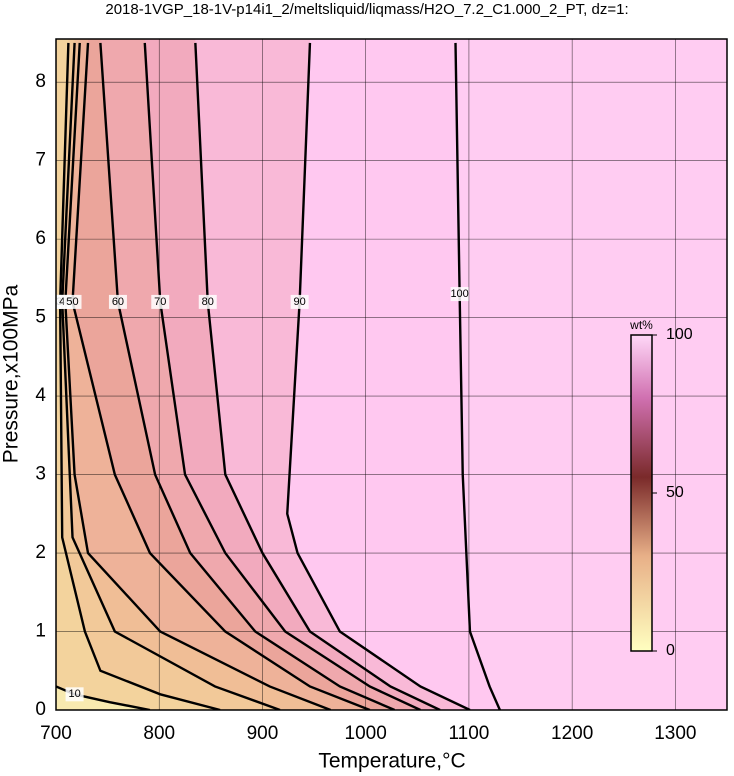 The height and width of the screenshot is (776, 734). Describe the element at coordinates (468, 733) in the screenshot. I see `x-tick-label: 1100` at that location.